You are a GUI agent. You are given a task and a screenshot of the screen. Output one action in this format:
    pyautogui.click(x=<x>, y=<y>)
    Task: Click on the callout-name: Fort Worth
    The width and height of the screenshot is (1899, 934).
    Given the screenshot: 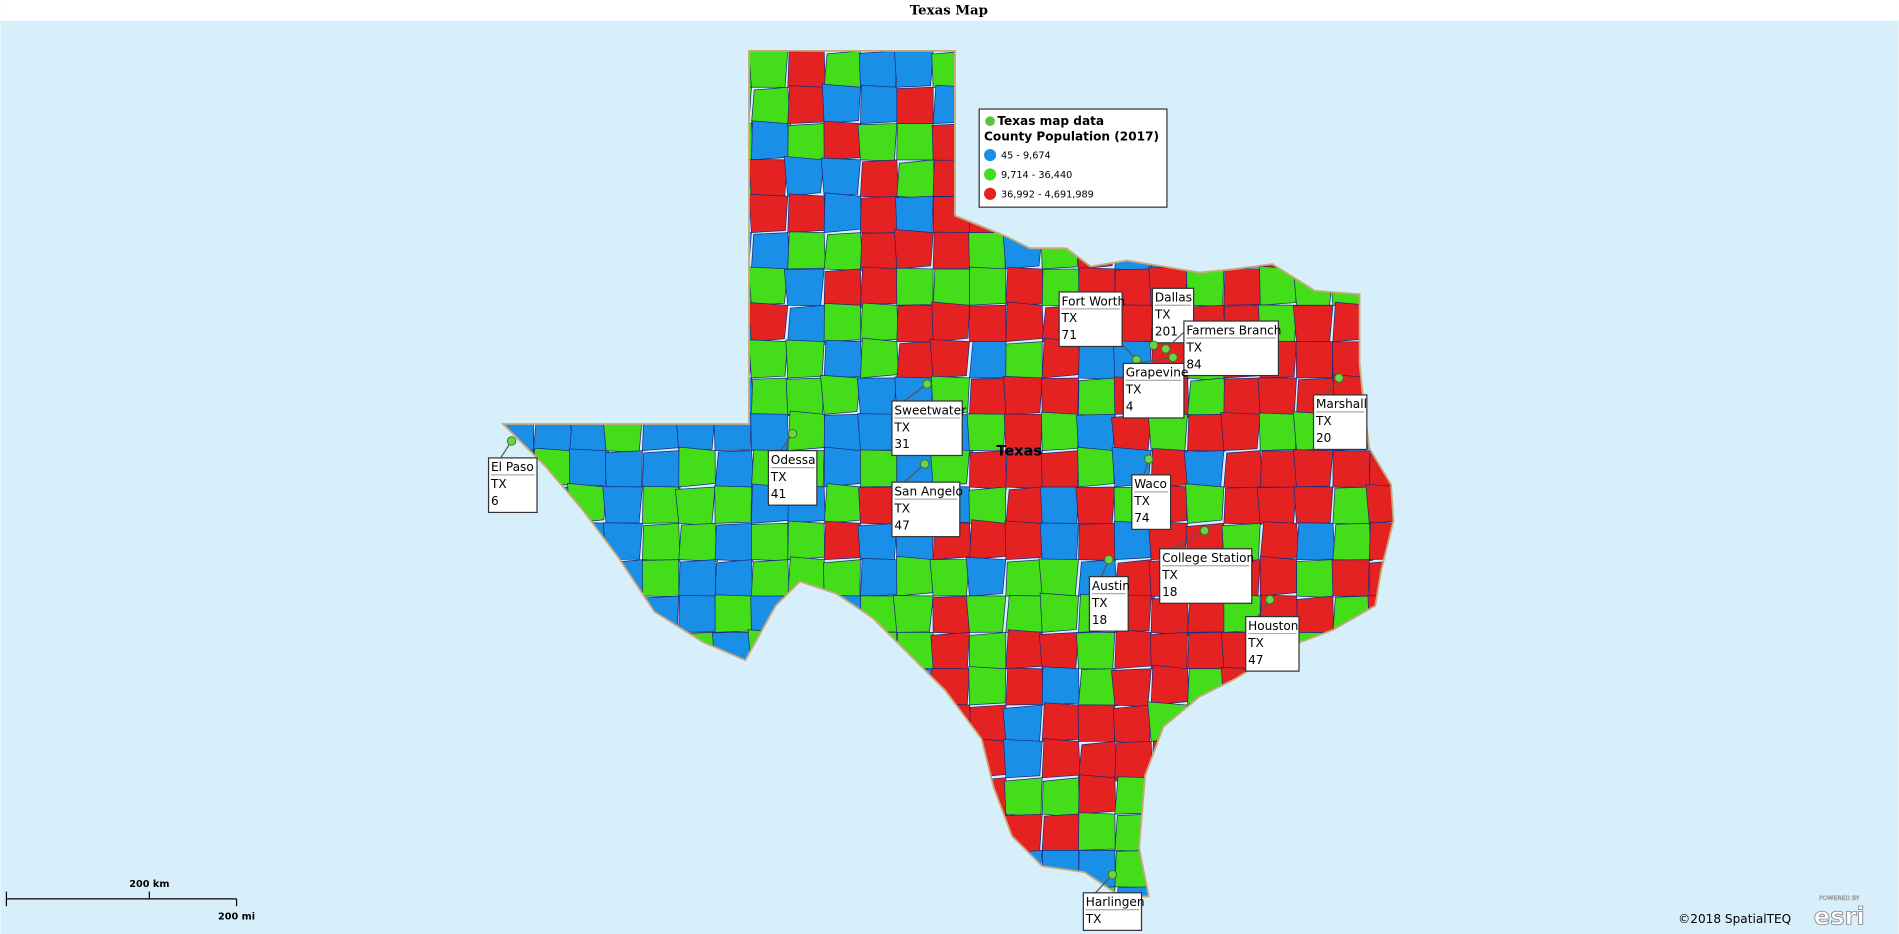 What is the action you would take?
    pyautogui.click(x=1094, y=301)
    